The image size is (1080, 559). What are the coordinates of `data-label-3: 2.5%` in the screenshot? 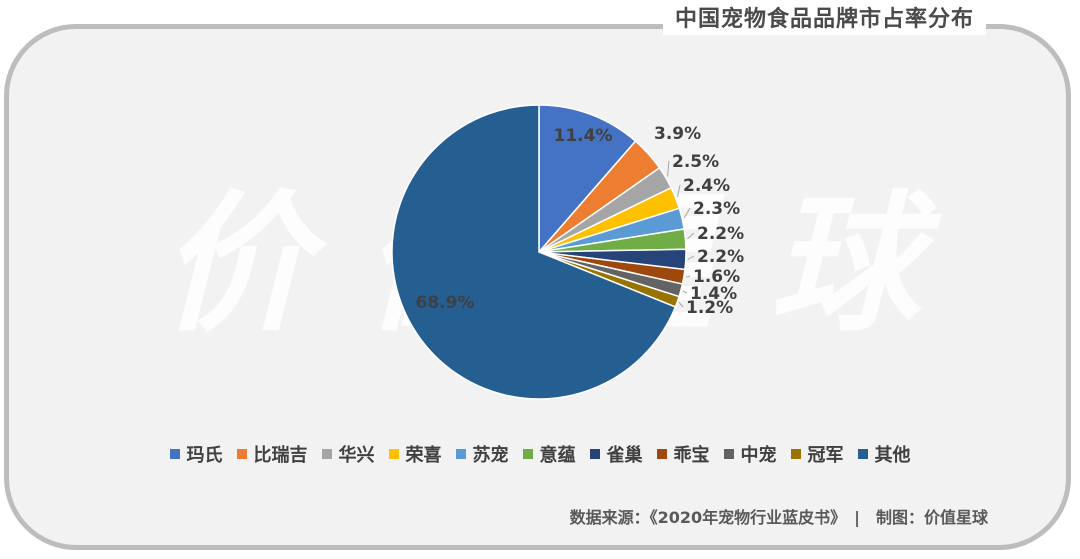 It's located at (695, 162).